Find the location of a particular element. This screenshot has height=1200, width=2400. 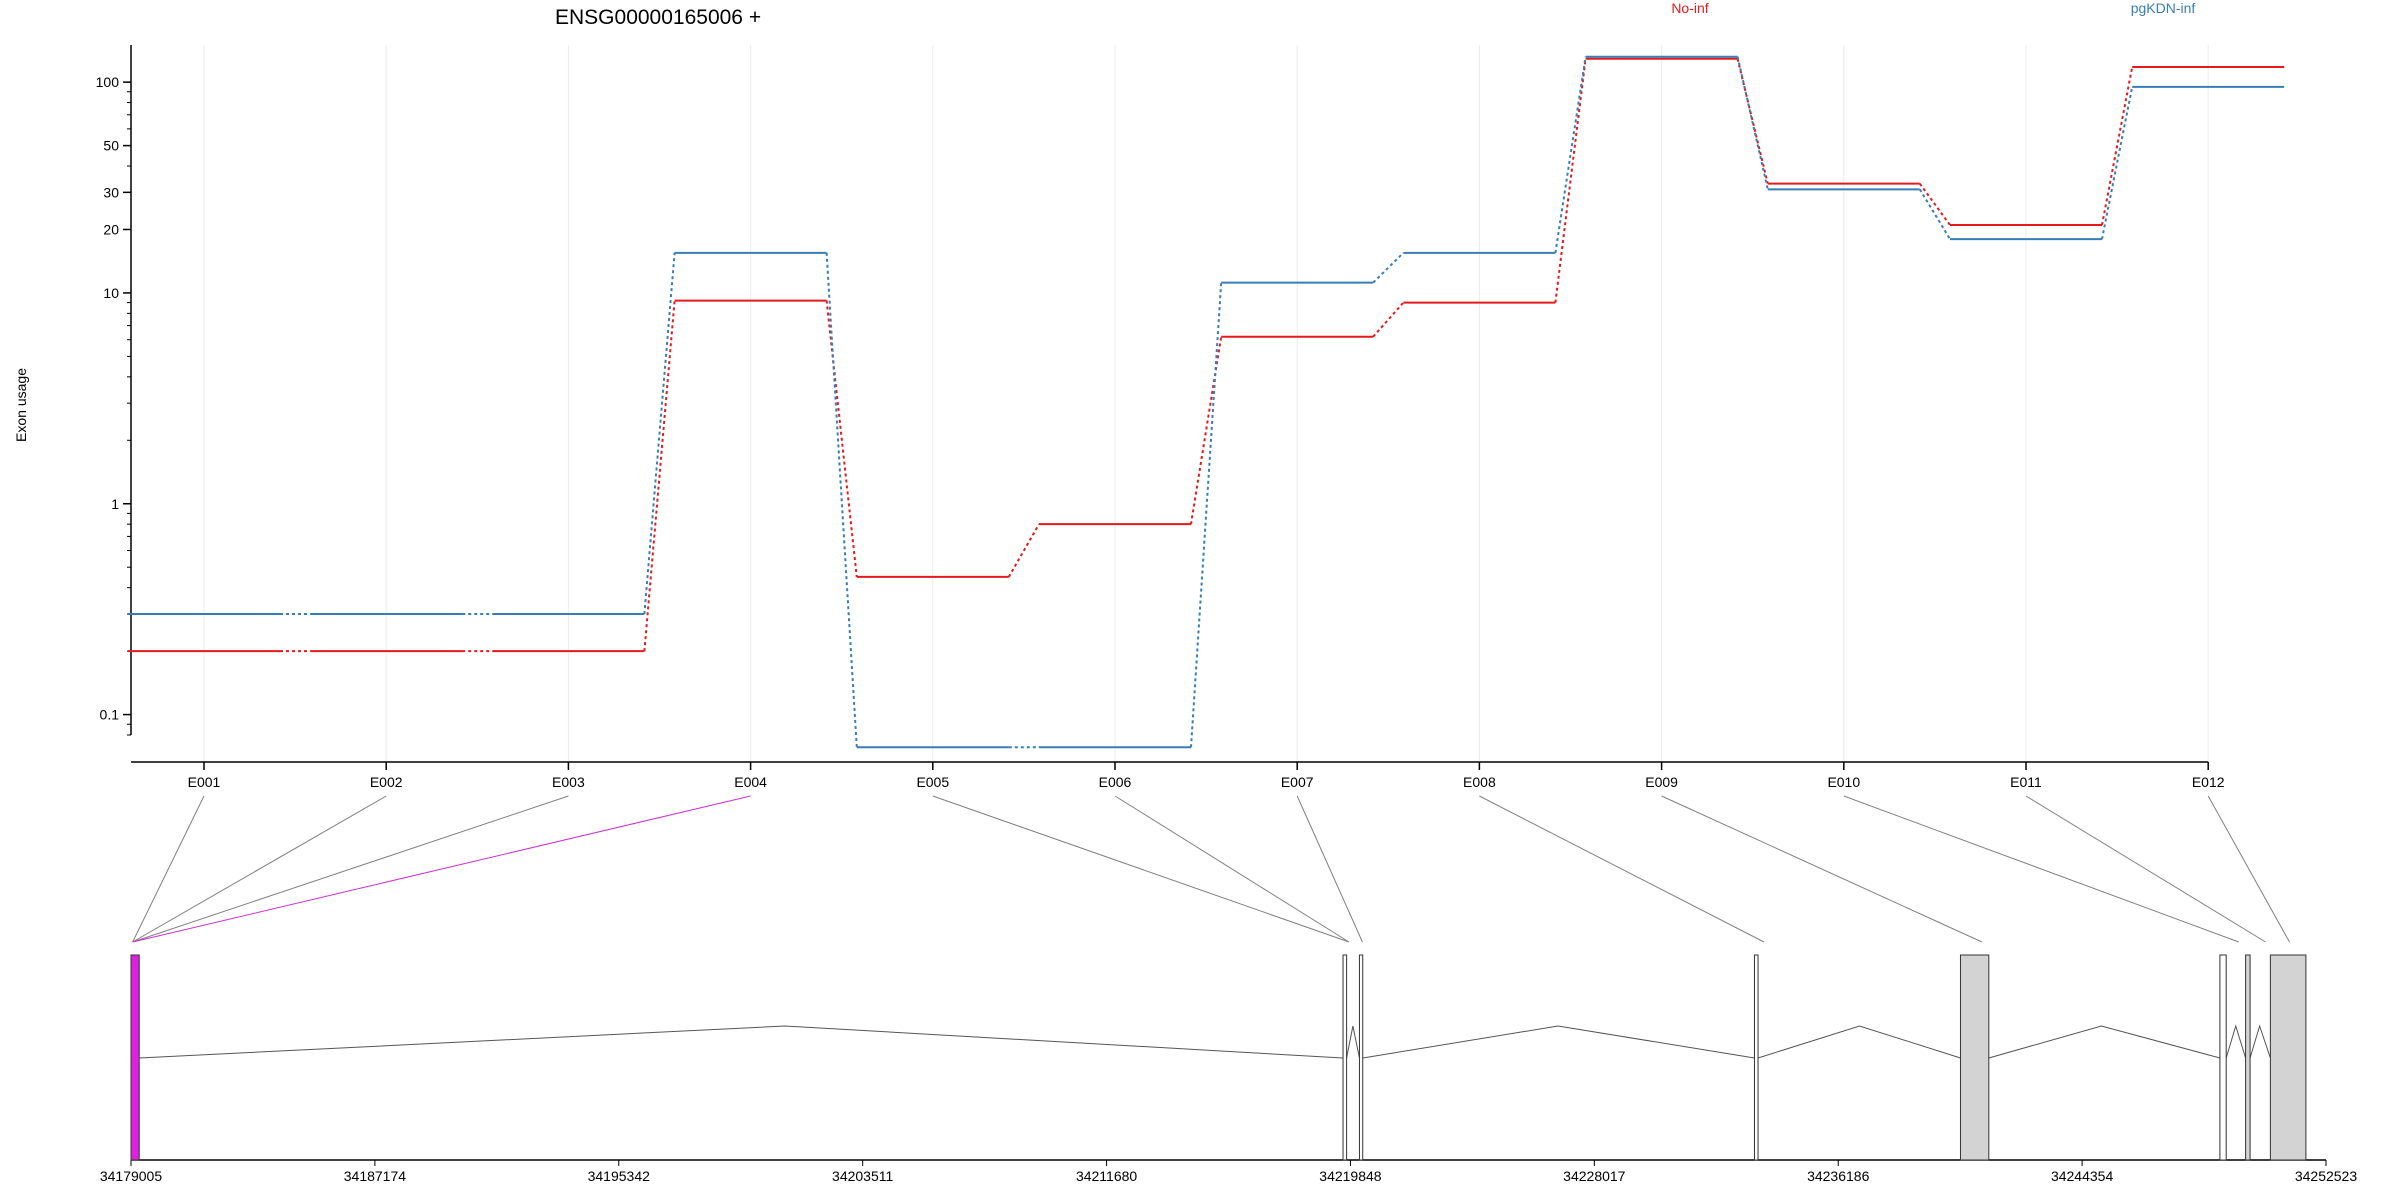

genomic-tick-label: 34252523 is located at coordinates (2326, 1176).